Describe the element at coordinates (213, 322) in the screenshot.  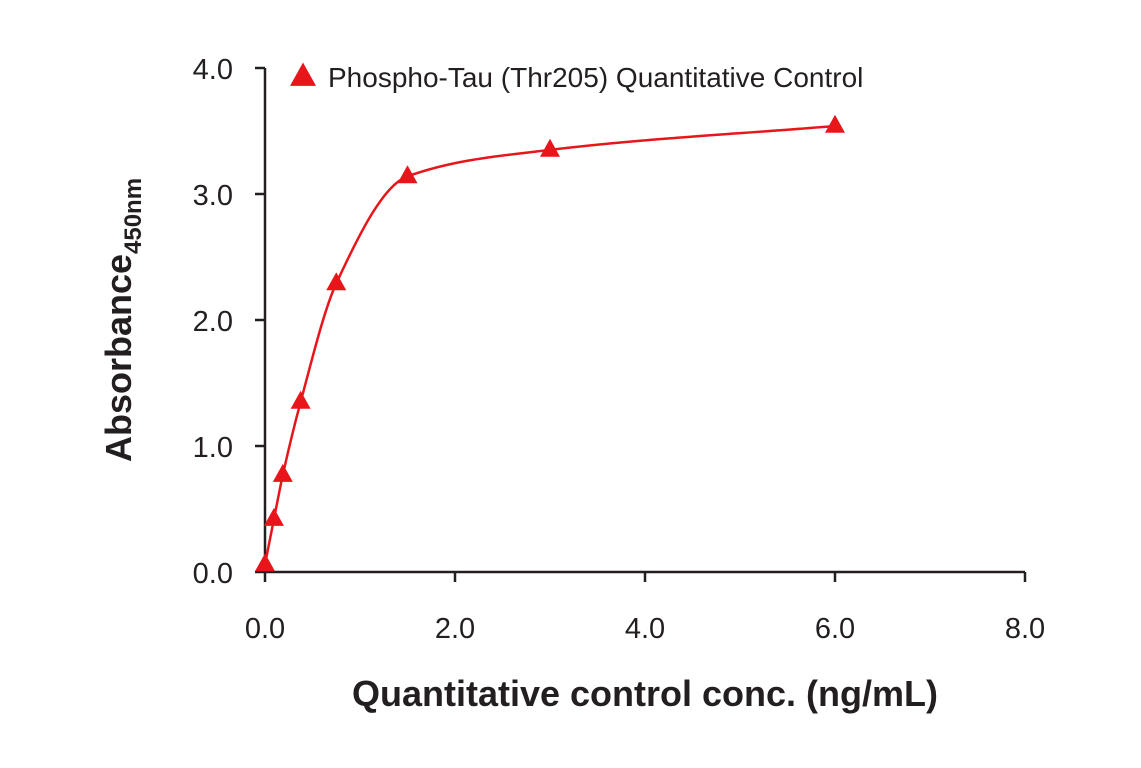
I see `y-tick-label: 2.0` at that location.